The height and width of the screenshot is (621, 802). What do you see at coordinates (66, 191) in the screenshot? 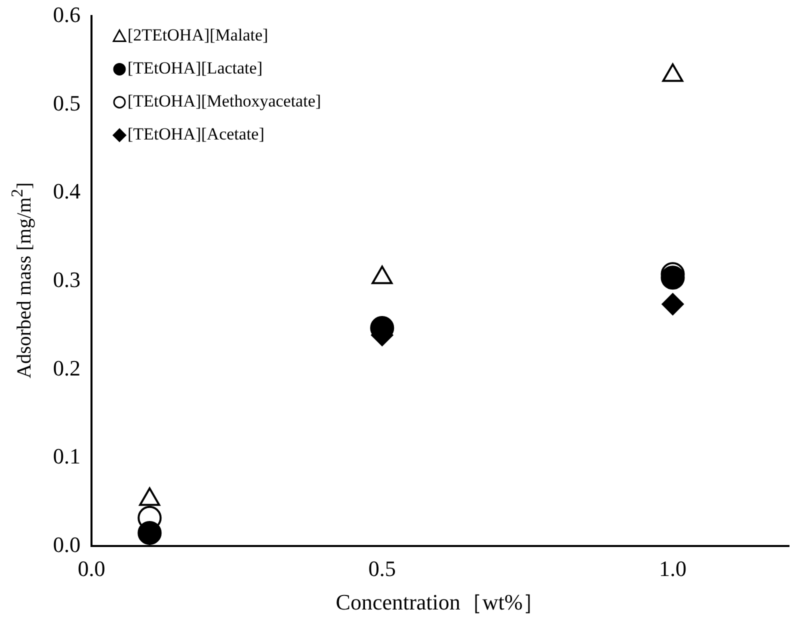
I see `y-tick-label: 0.4` at bounding box center [66, 191].